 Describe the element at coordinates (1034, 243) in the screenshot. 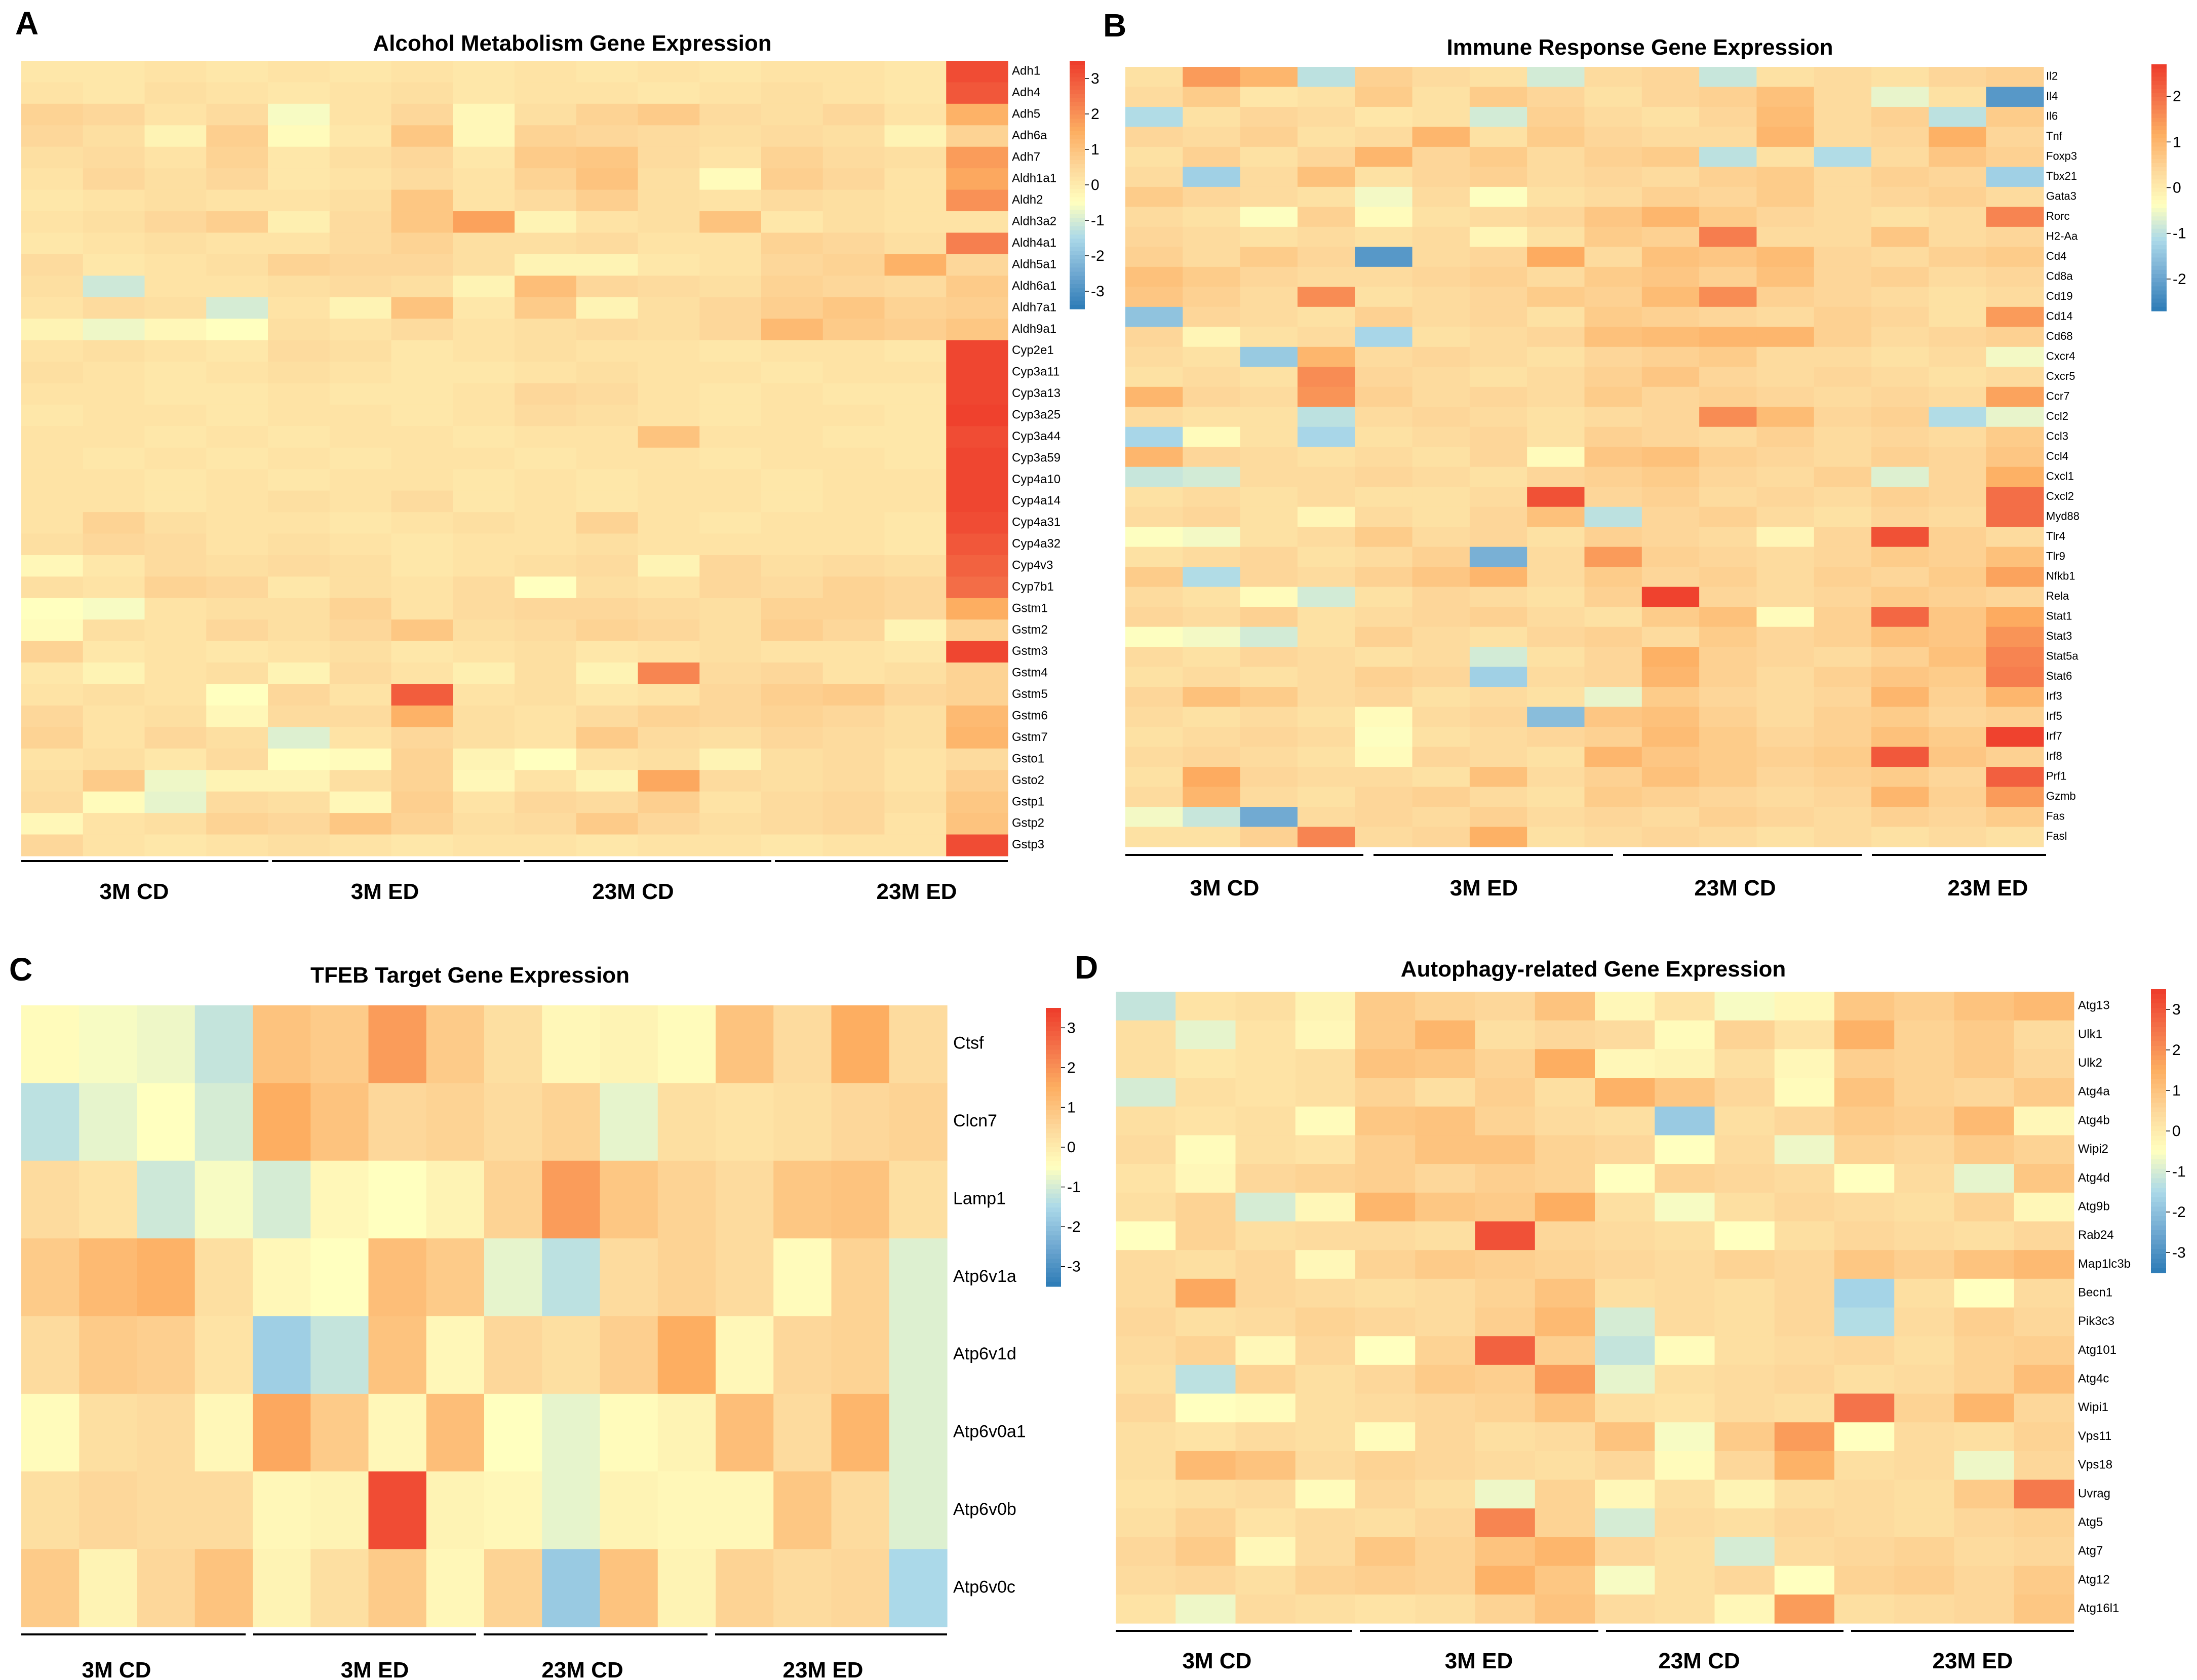

I see `gene-label: Aldh4a1` at that location.